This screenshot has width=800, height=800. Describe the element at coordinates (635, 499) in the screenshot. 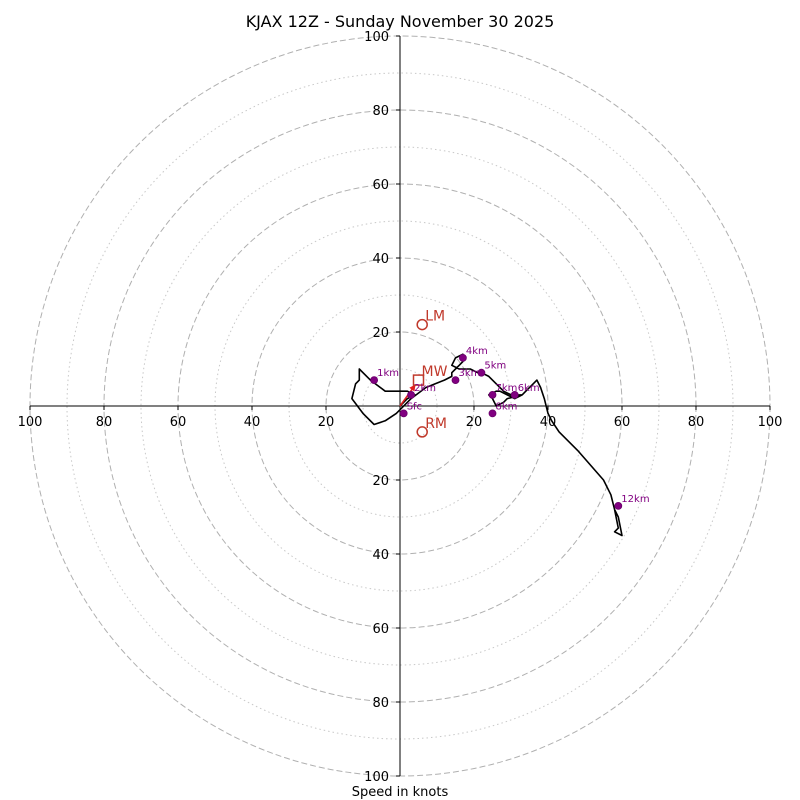

I see `height-label-12km: 12km` at that location.